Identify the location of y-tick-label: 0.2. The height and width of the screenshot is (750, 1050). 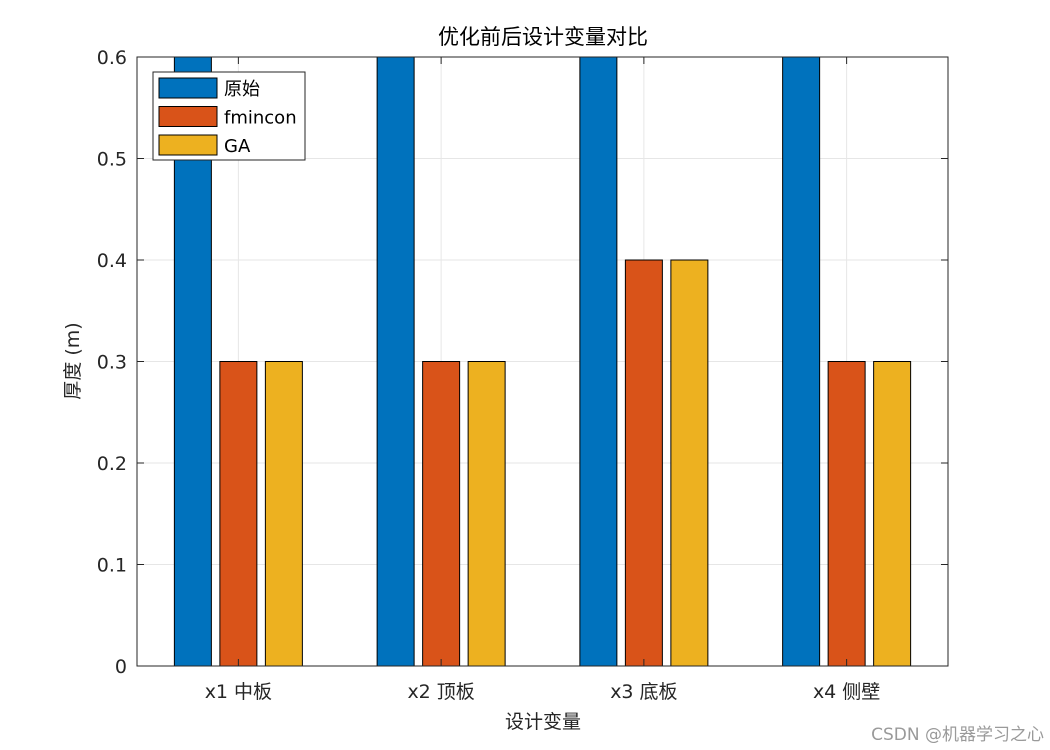
(112, 464).